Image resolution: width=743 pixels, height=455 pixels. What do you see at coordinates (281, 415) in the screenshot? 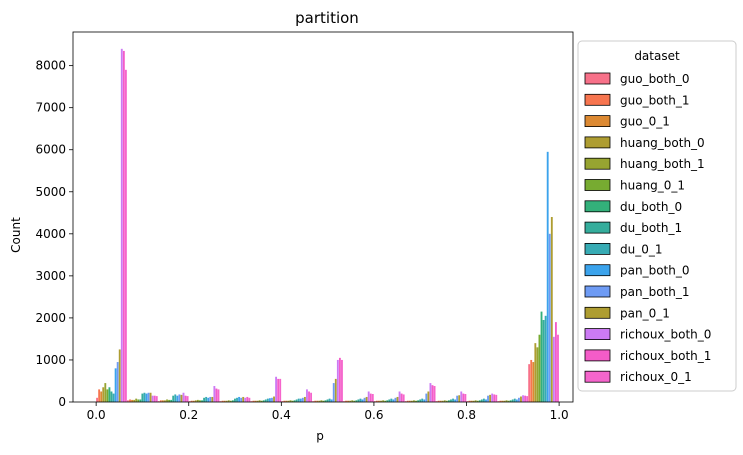
I see `x-tick-label: 0.4` at bounding box center [281, 415].